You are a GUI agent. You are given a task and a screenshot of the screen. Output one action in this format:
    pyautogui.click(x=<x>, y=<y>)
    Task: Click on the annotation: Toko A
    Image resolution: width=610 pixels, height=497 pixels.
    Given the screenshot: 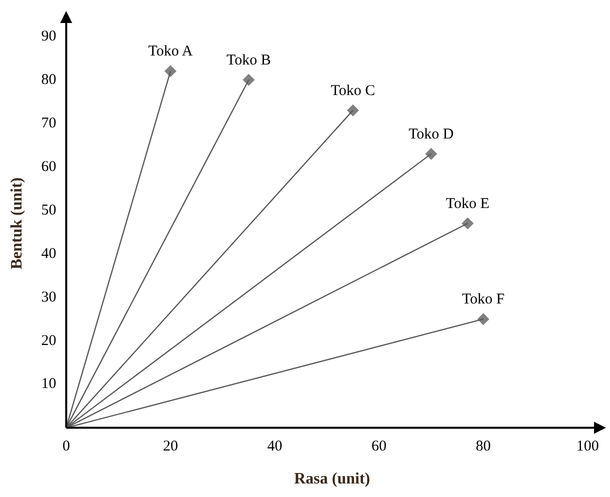 What is the action you would take?
    pyautogui.click(x=170, y=52)
    